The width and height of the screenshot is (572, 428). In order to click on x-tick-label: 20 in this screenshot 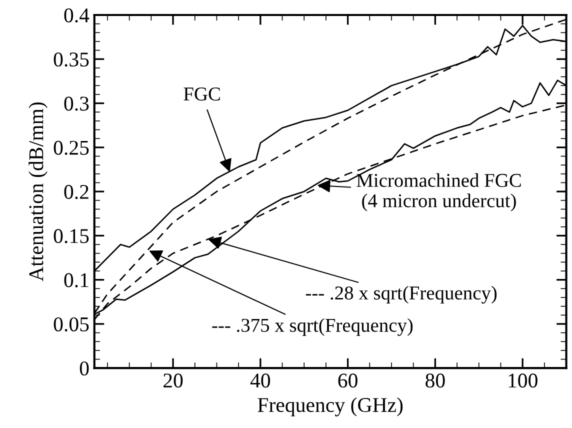, I will do `click(173, 381)`.